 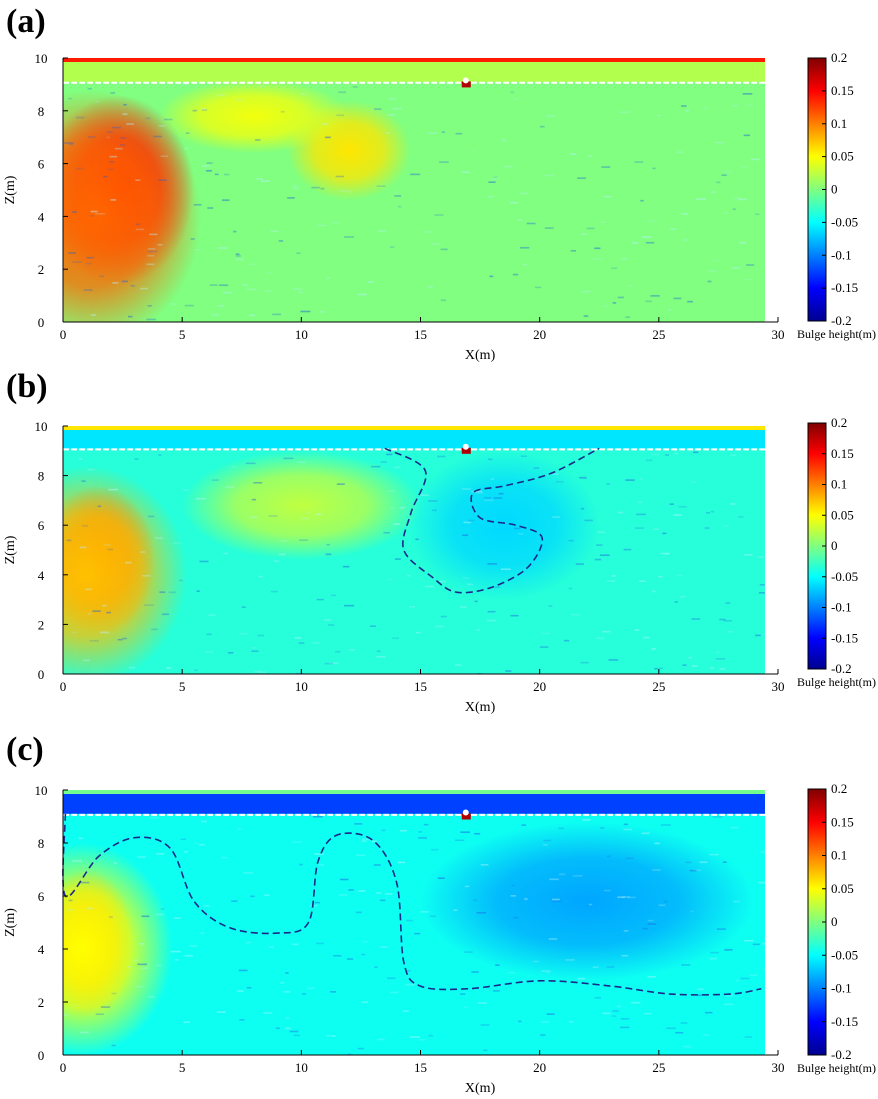 I want to click on panel-a-label: (a), so click(x=26, y=21).